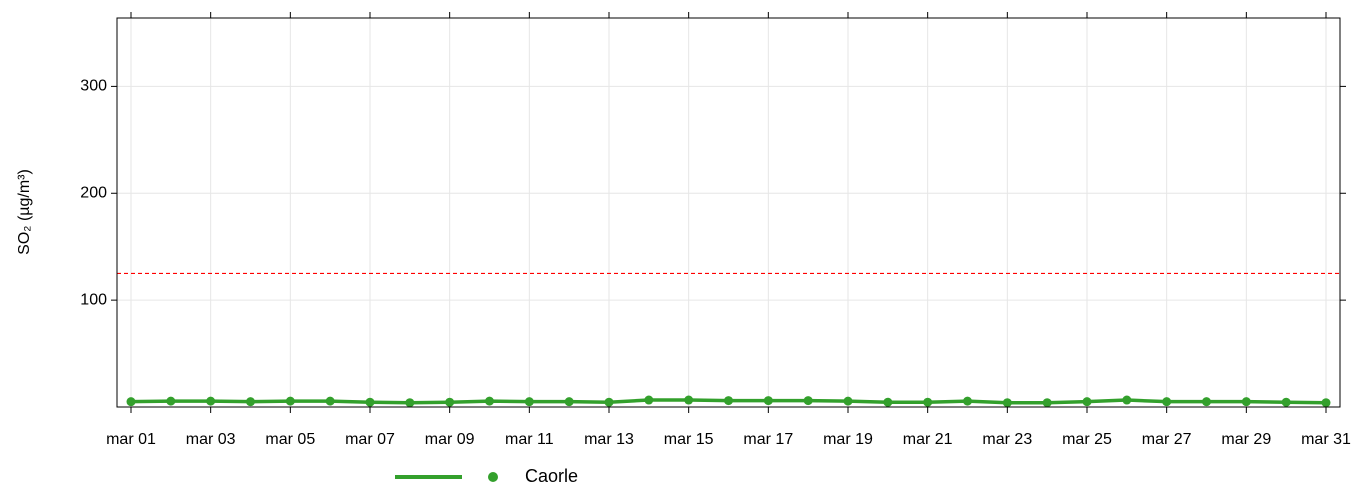 This screenshot has height=495, width=1366. Describe the element at coordinates (1087, 439) in the screenshot. I see `x-tick-label: mar 25` at that location.